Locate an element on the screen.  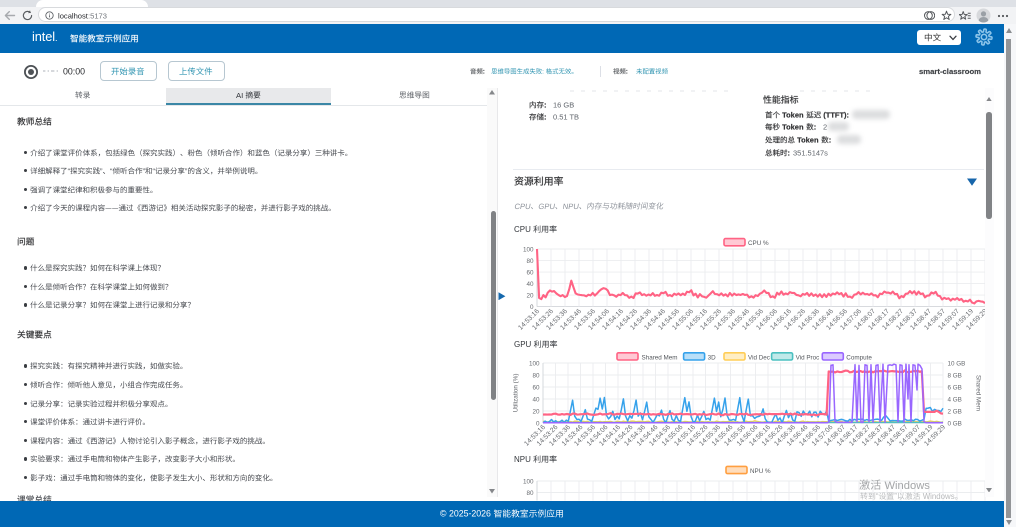
svg-text: 0.51 TB is located at coordinates (566, 117).